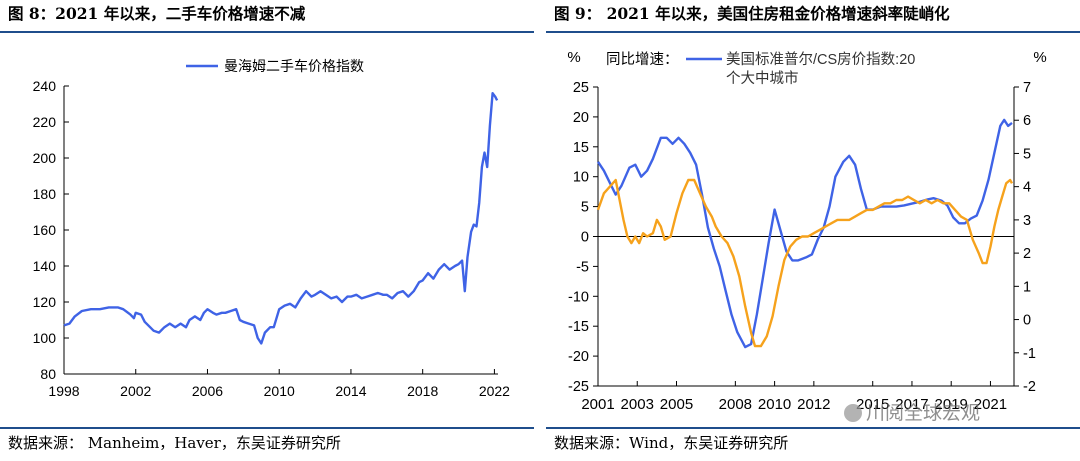 This screenshot has height=461, width=1080. What do you see at coordinates (805, 263) in the screenshot?
I see `series-line-rent` at bounding box center [805, 263].